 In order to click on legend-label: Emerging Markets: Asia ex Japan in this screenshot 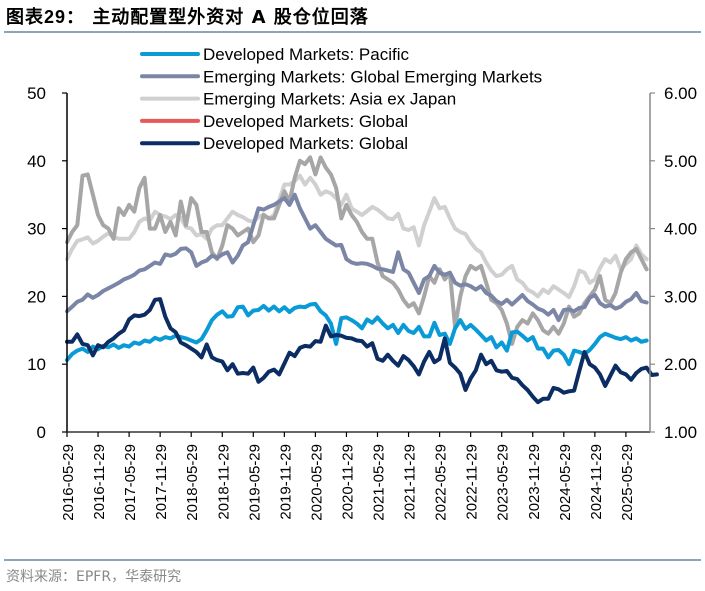, I will do `click(329, 99)`.